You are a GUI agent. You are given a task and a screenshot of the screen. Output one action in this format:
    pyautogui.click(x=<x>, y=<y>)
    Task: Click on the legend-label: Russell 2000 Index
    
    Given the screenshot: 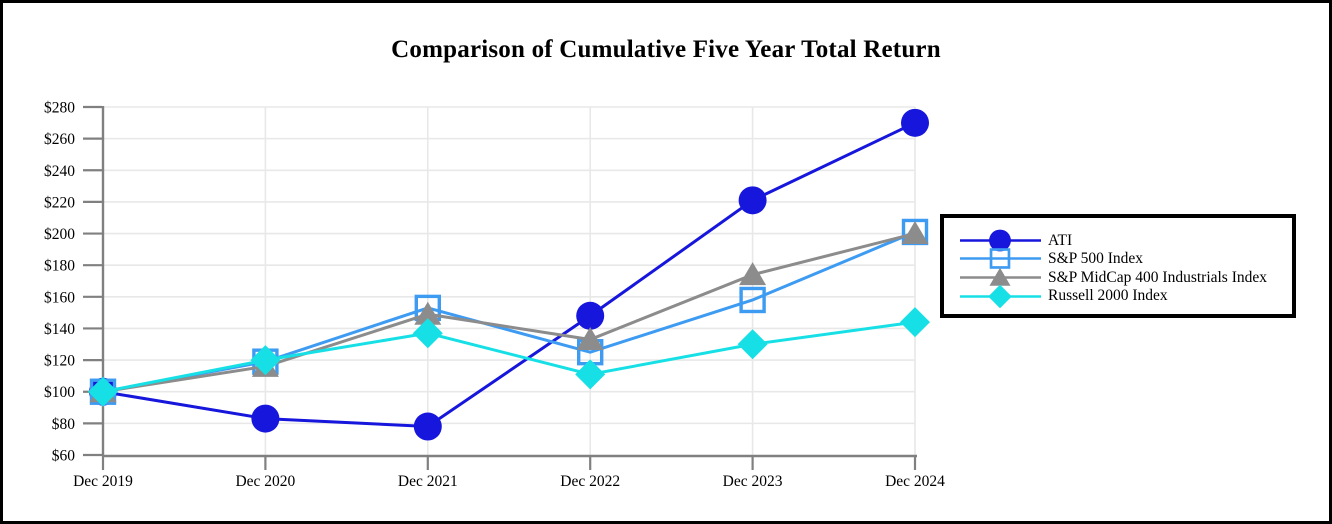 What is the action you would take?
    pyautogui.click(x=1108, y=296)
    